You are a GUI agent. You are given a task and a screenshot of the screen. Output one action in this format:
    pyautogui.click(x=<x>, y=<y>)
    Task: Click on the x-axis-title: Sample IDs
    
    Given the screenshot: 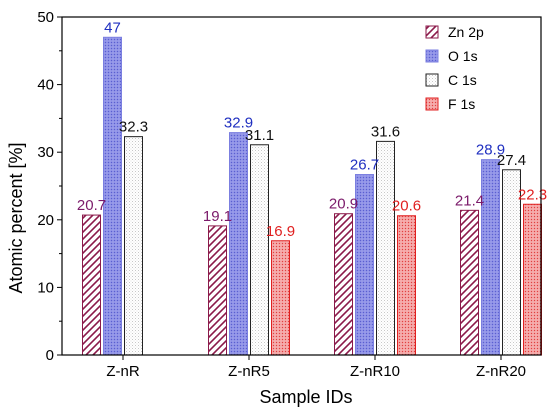 What is the action you would take?
    pyautogui.click(x=305, y=397)
    